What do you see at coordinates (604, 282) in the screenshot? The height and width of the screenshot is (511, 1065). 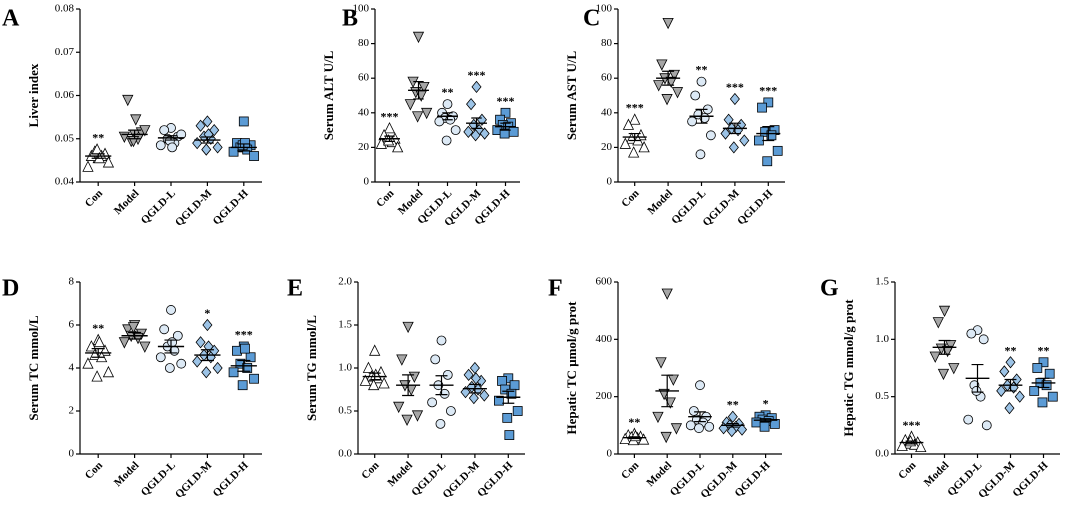 I see `y-tick-label: 600` at bounding box center [604, 282].